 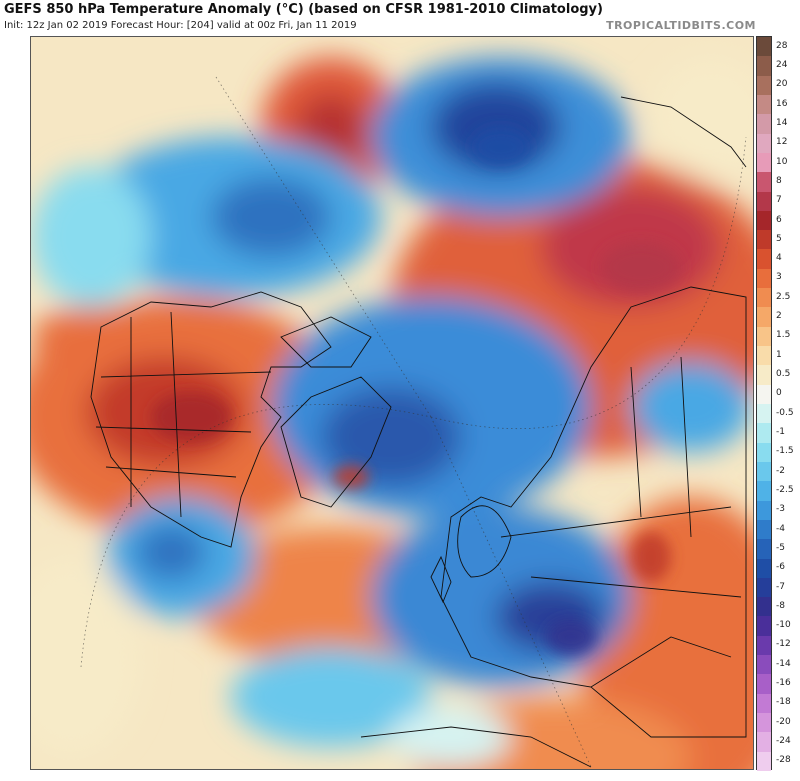 What do you see at coordinates (779, 393) in the screenshot?
I see `colorbar-tick-label: 0` at bounding box center [779, 393].